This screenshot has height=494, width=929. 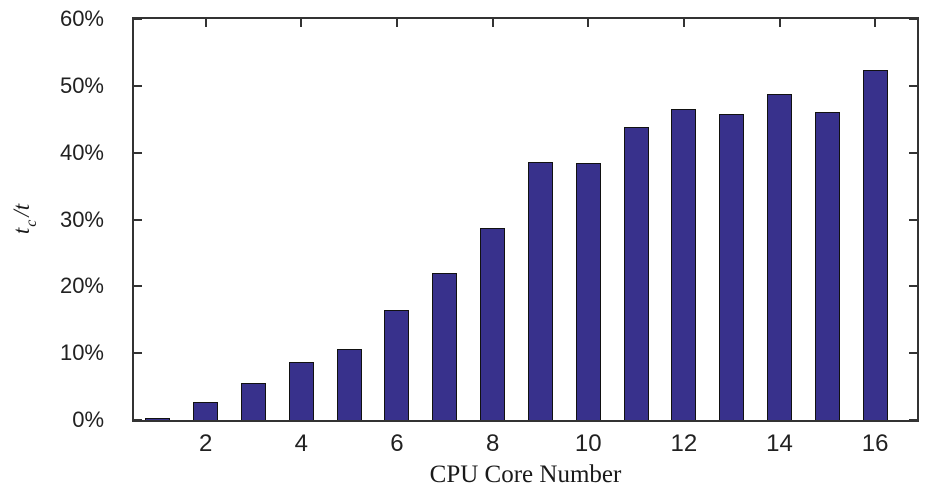 What do you see at coordinates (525, 474) in the screenshot?
I see `x-axis-label: CPU Core Number` at bounding box center [525, 474].